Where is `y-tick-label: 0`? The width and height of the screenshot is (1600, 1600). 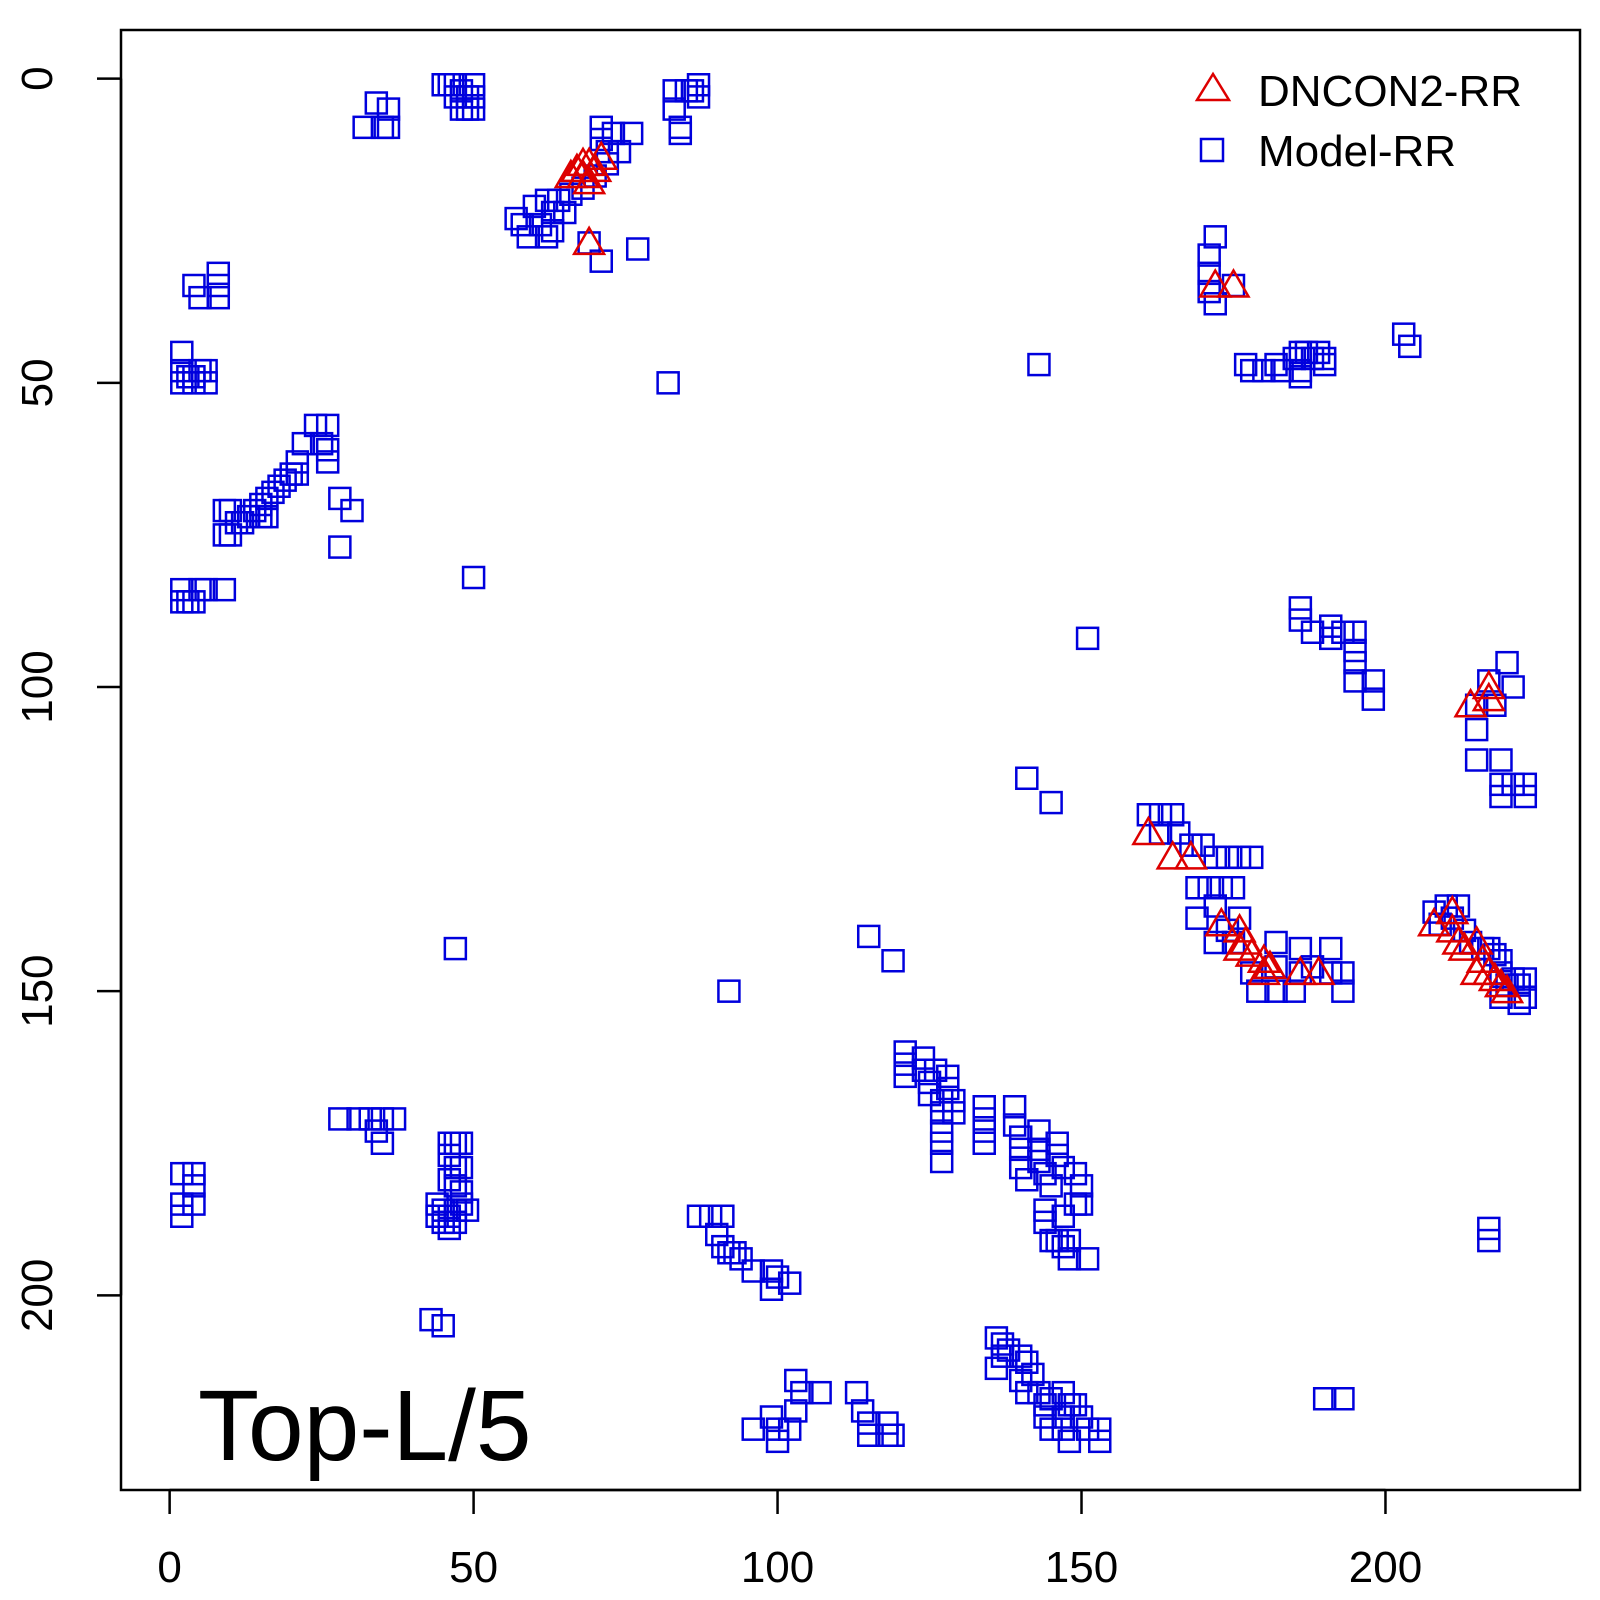
y-tick-label: 0 is located at coordinates (37, 78).